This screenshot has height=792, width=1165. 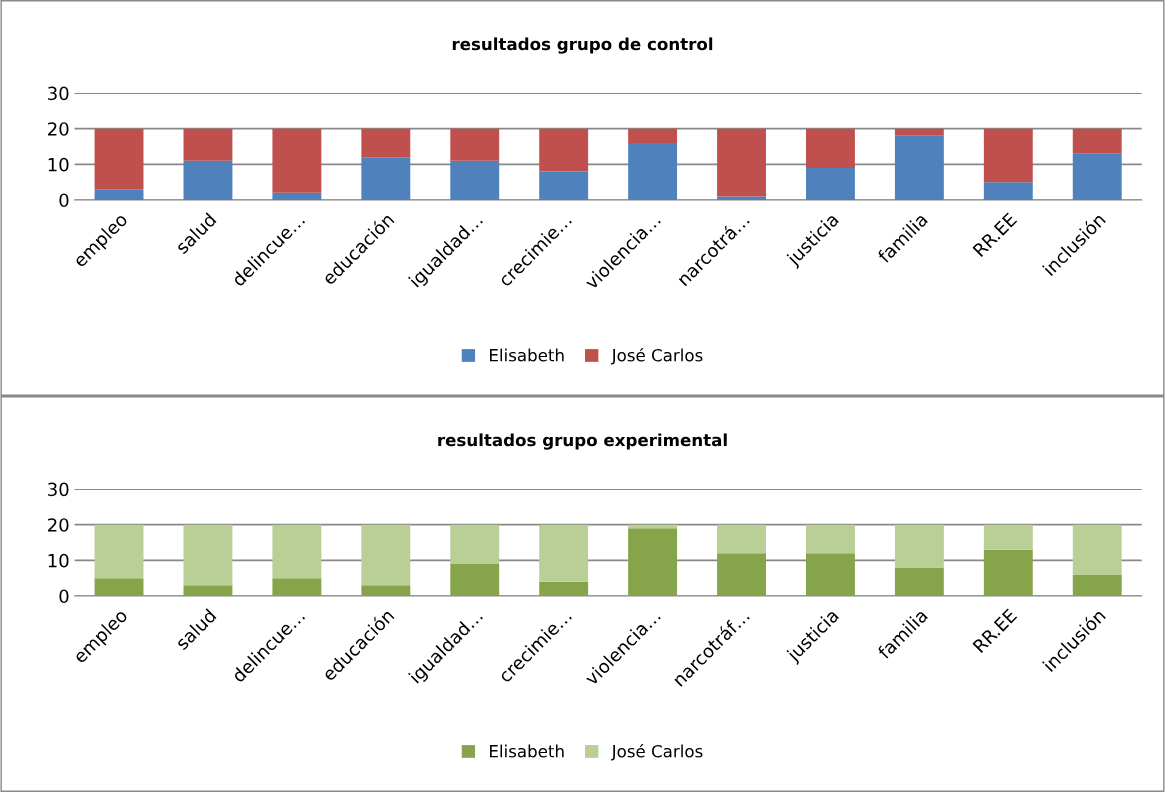 I want to click on chart-title: resultados grupo experimental, so click(x=582, y=441).